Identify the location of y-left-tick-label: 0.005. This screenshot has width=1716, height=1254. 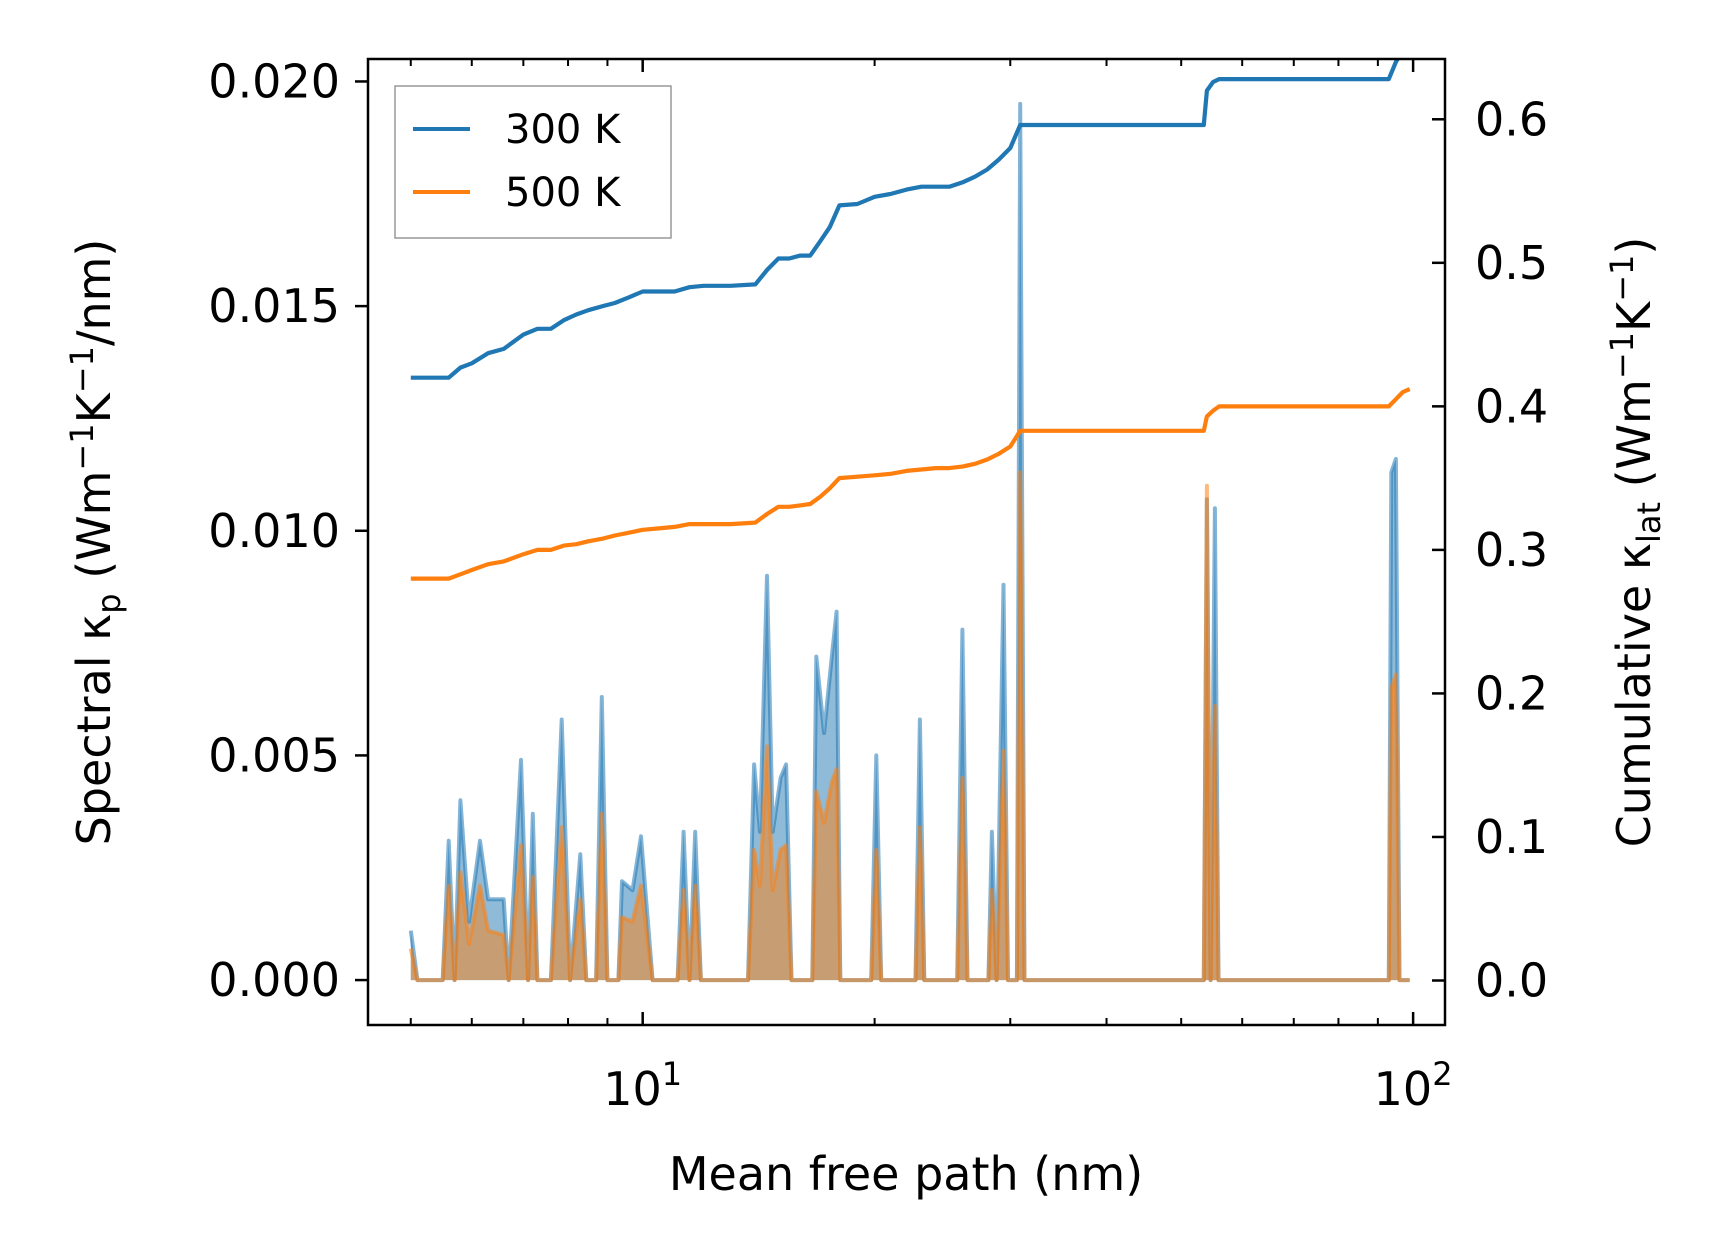
(274, 755).